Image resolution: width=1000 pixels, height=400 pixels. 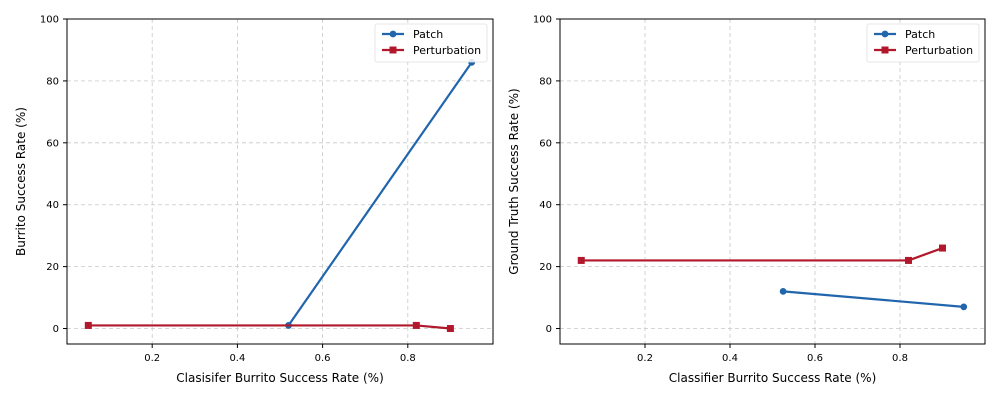 I want to click on y-axis-label: Ground Truth Success Rate (%), so click(x=514, y=181).